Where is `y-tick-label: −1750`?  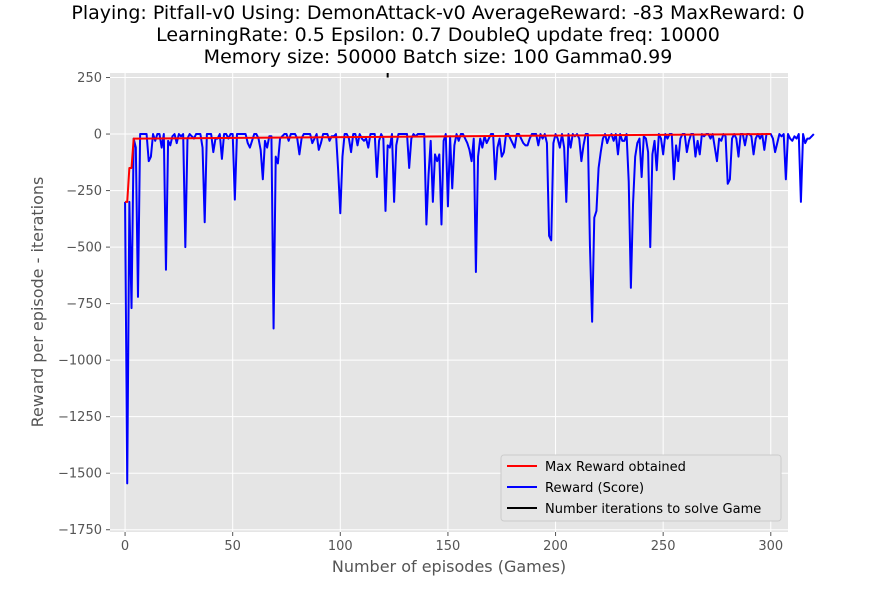
y-tick-label: −1750 is located at coordinates (80, 530).